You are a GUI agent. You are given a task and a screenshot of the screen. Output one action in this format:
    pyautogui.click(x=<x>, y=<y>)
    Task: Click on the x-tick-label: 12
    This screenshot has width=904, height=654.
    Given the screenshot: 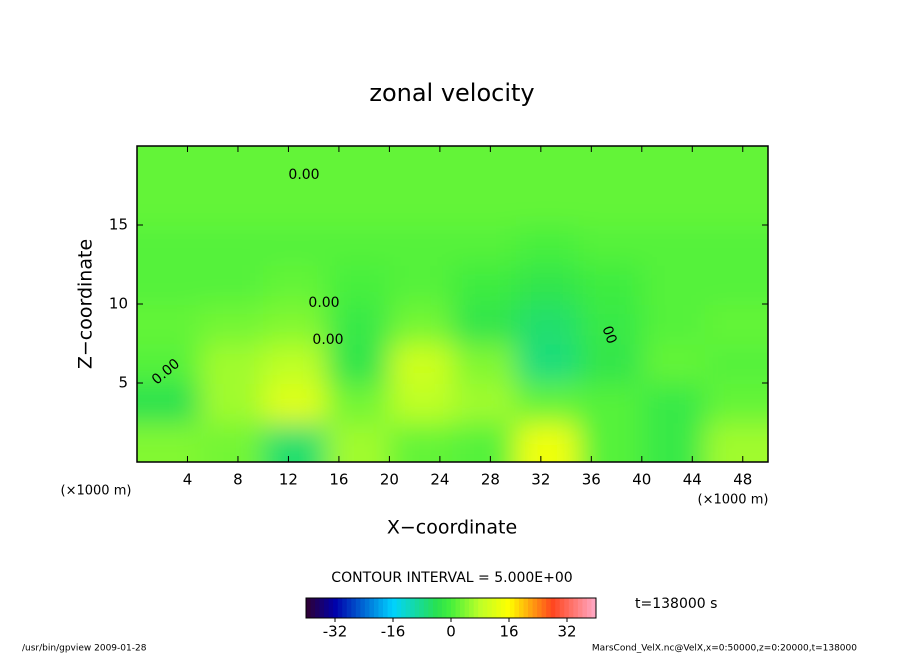 What is the action you would take?
    pyautogui.click(x=288, y=480)
    